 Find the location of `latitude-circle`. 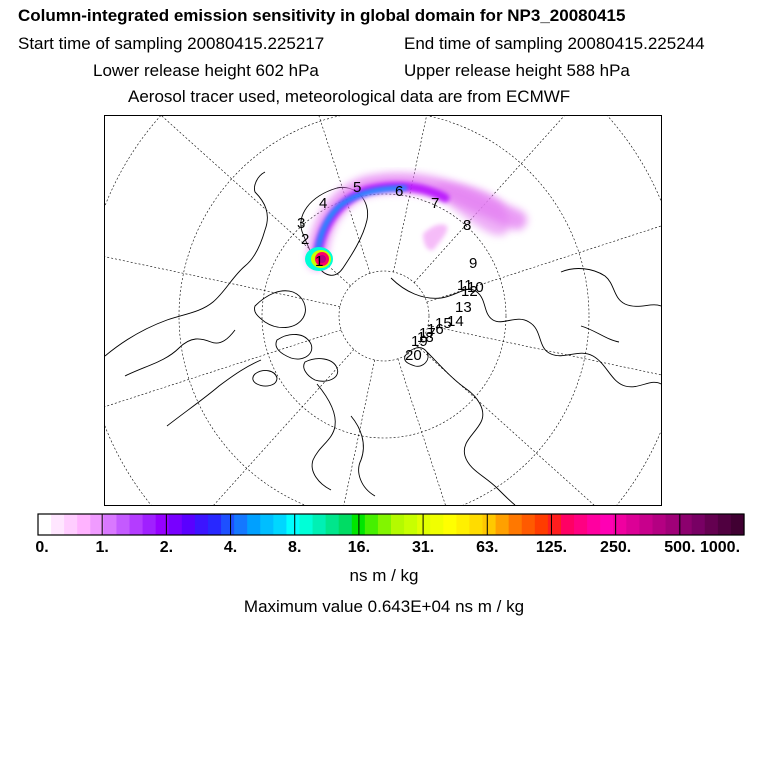

latitude-circle is located at coordinates (384, 316).